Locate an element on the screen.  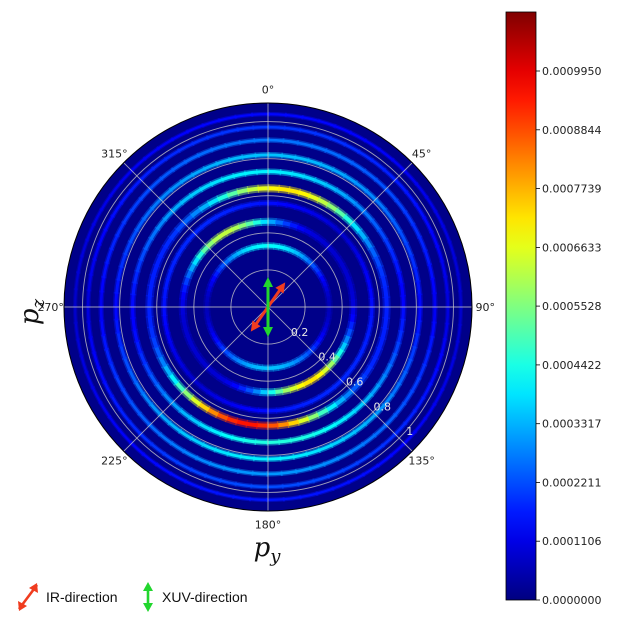
angular-tick-label: 135° is located at coordinates (421, 461).